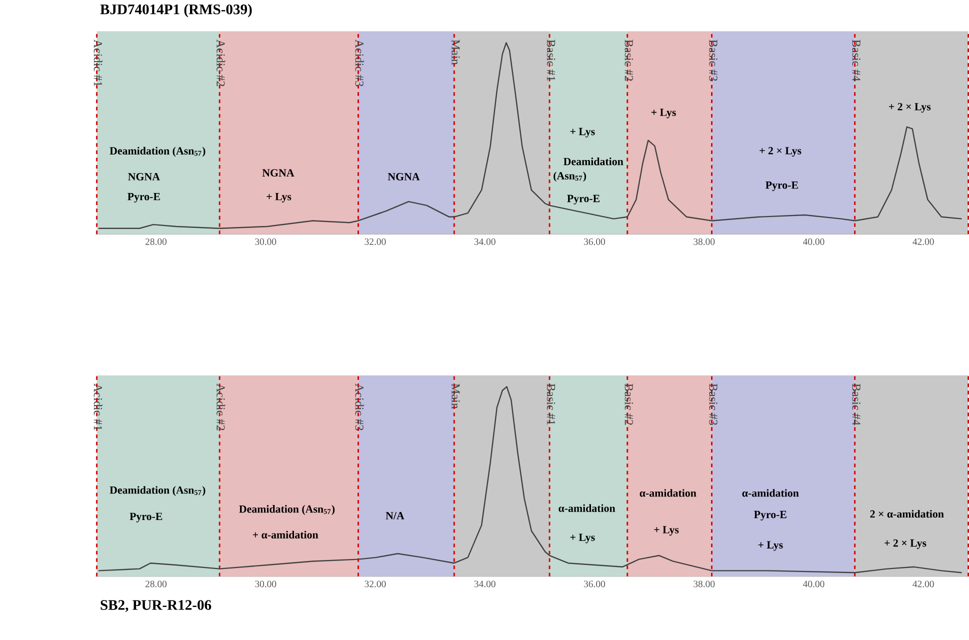 The width and height of the screenshot is (969, 640). What do you see at coordinates (285, 534) in the screenshot?
I see `annotation: + α-amidation` at bounding box center [285, 534].